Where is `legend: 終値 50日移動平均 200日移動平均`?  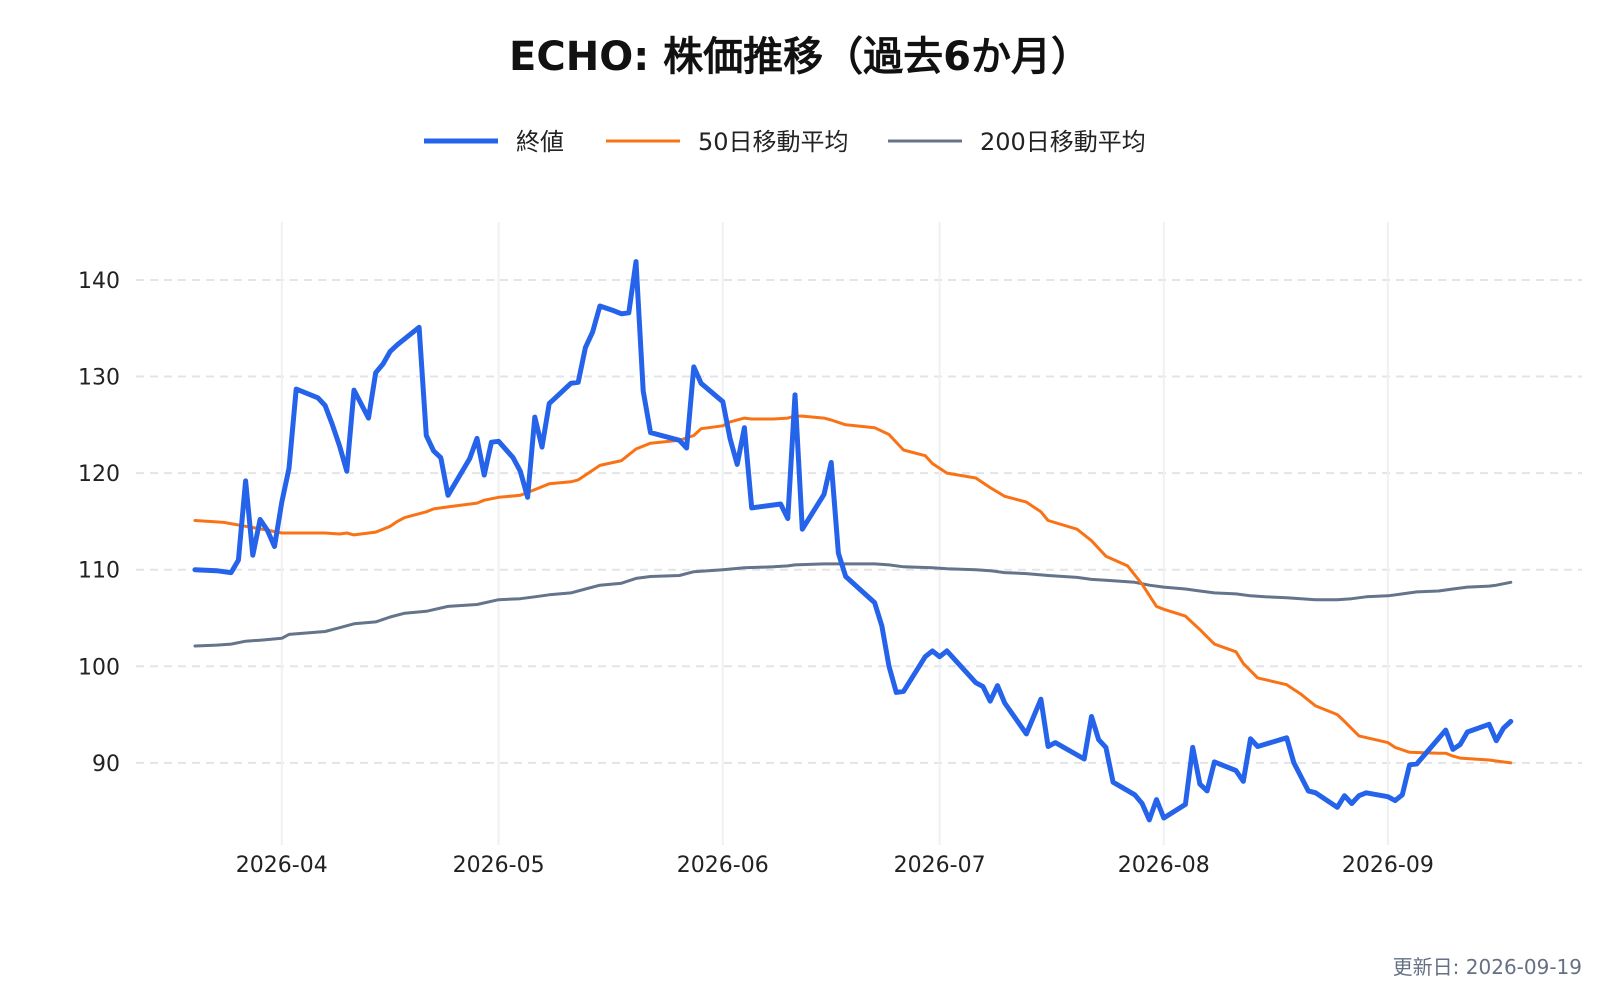
legend: 終値 50日移動平均 200日移動平均 is located at coordinates (785, 142).